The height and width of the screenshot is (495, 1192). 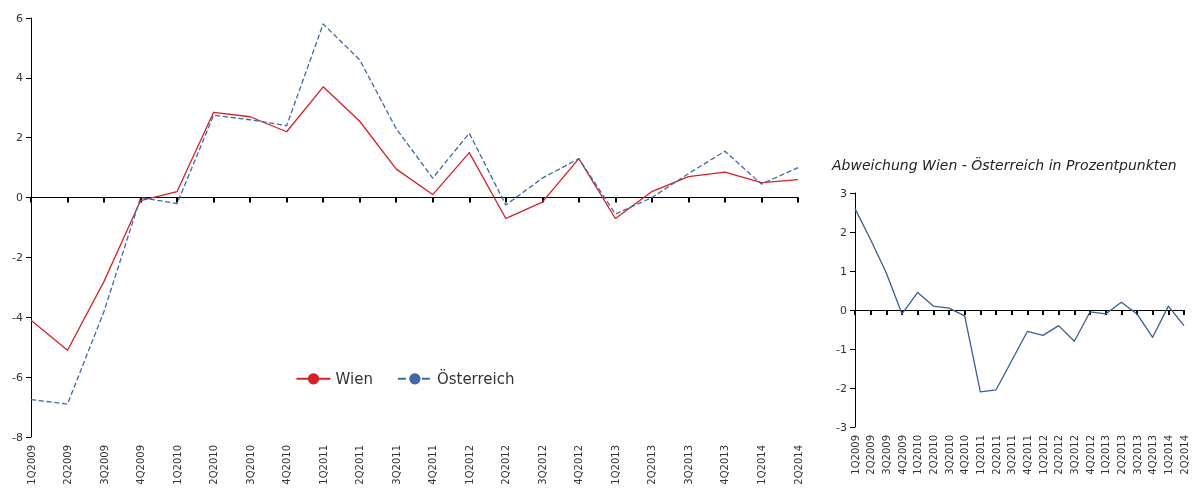 What do you see at coordinates (475, 378) in the screenshot?
I see `legend-label: Österreich` at bounding box center [475, 378].